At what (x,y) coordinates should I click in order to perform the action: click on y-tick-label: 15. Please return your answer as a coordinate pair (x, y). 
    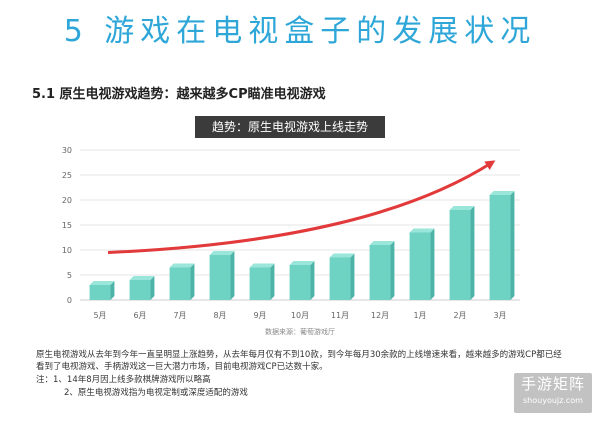
    Looking at the image, I should click on (67, 225).